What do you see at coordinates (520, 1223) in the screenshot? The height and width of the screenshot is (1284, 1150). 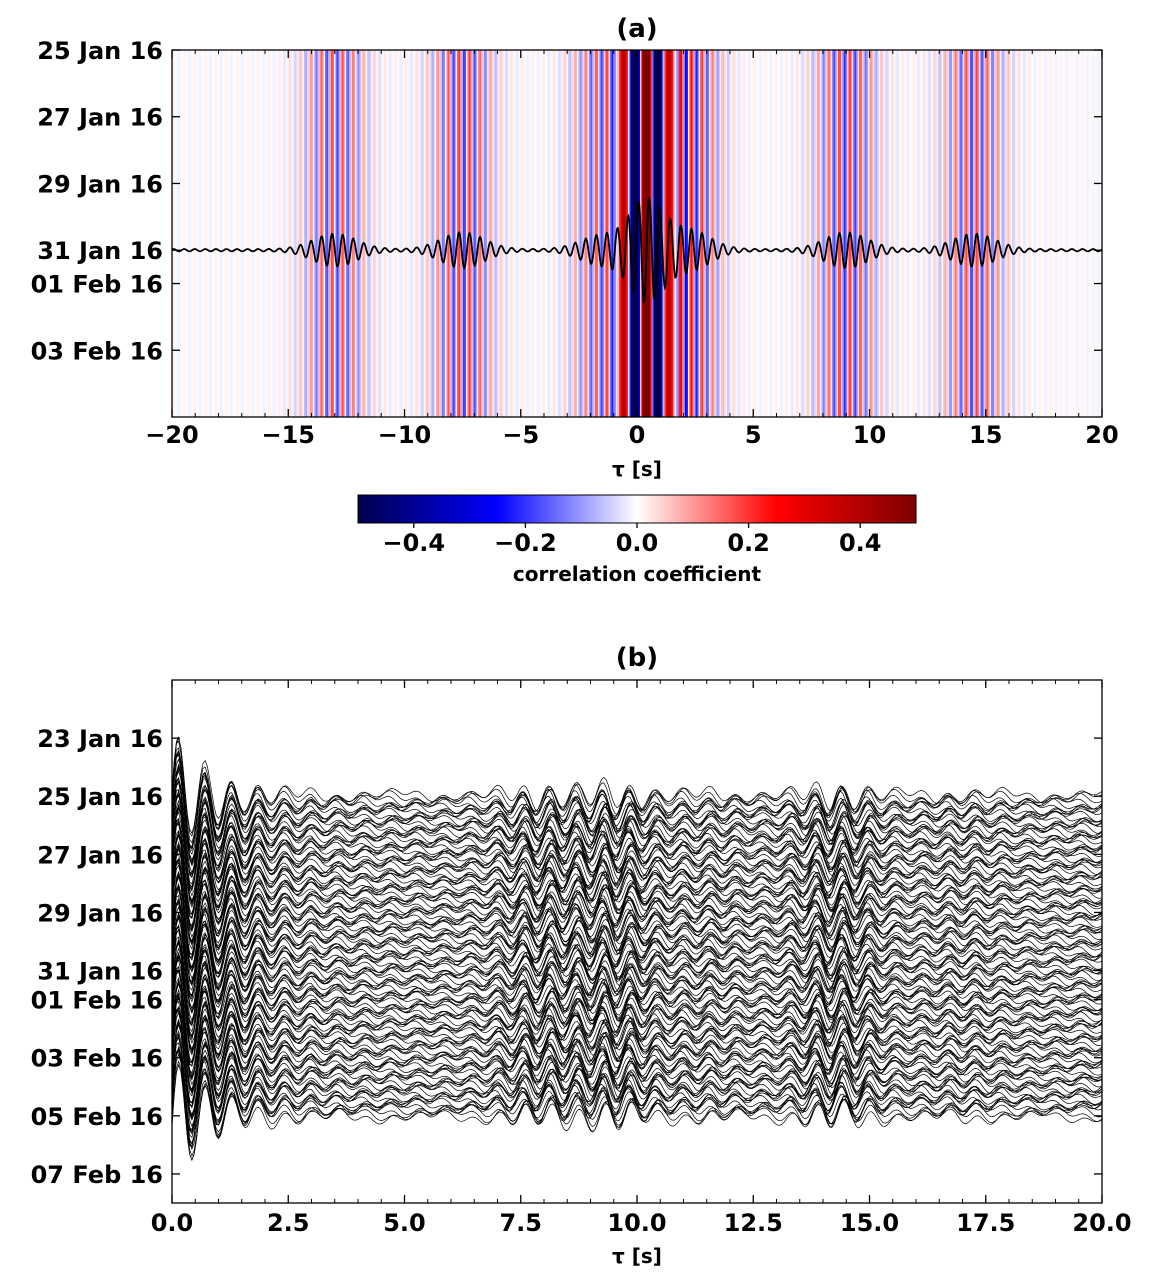 I see `x-tick-label-b: 7.5` at bounding box center [520, 1223].